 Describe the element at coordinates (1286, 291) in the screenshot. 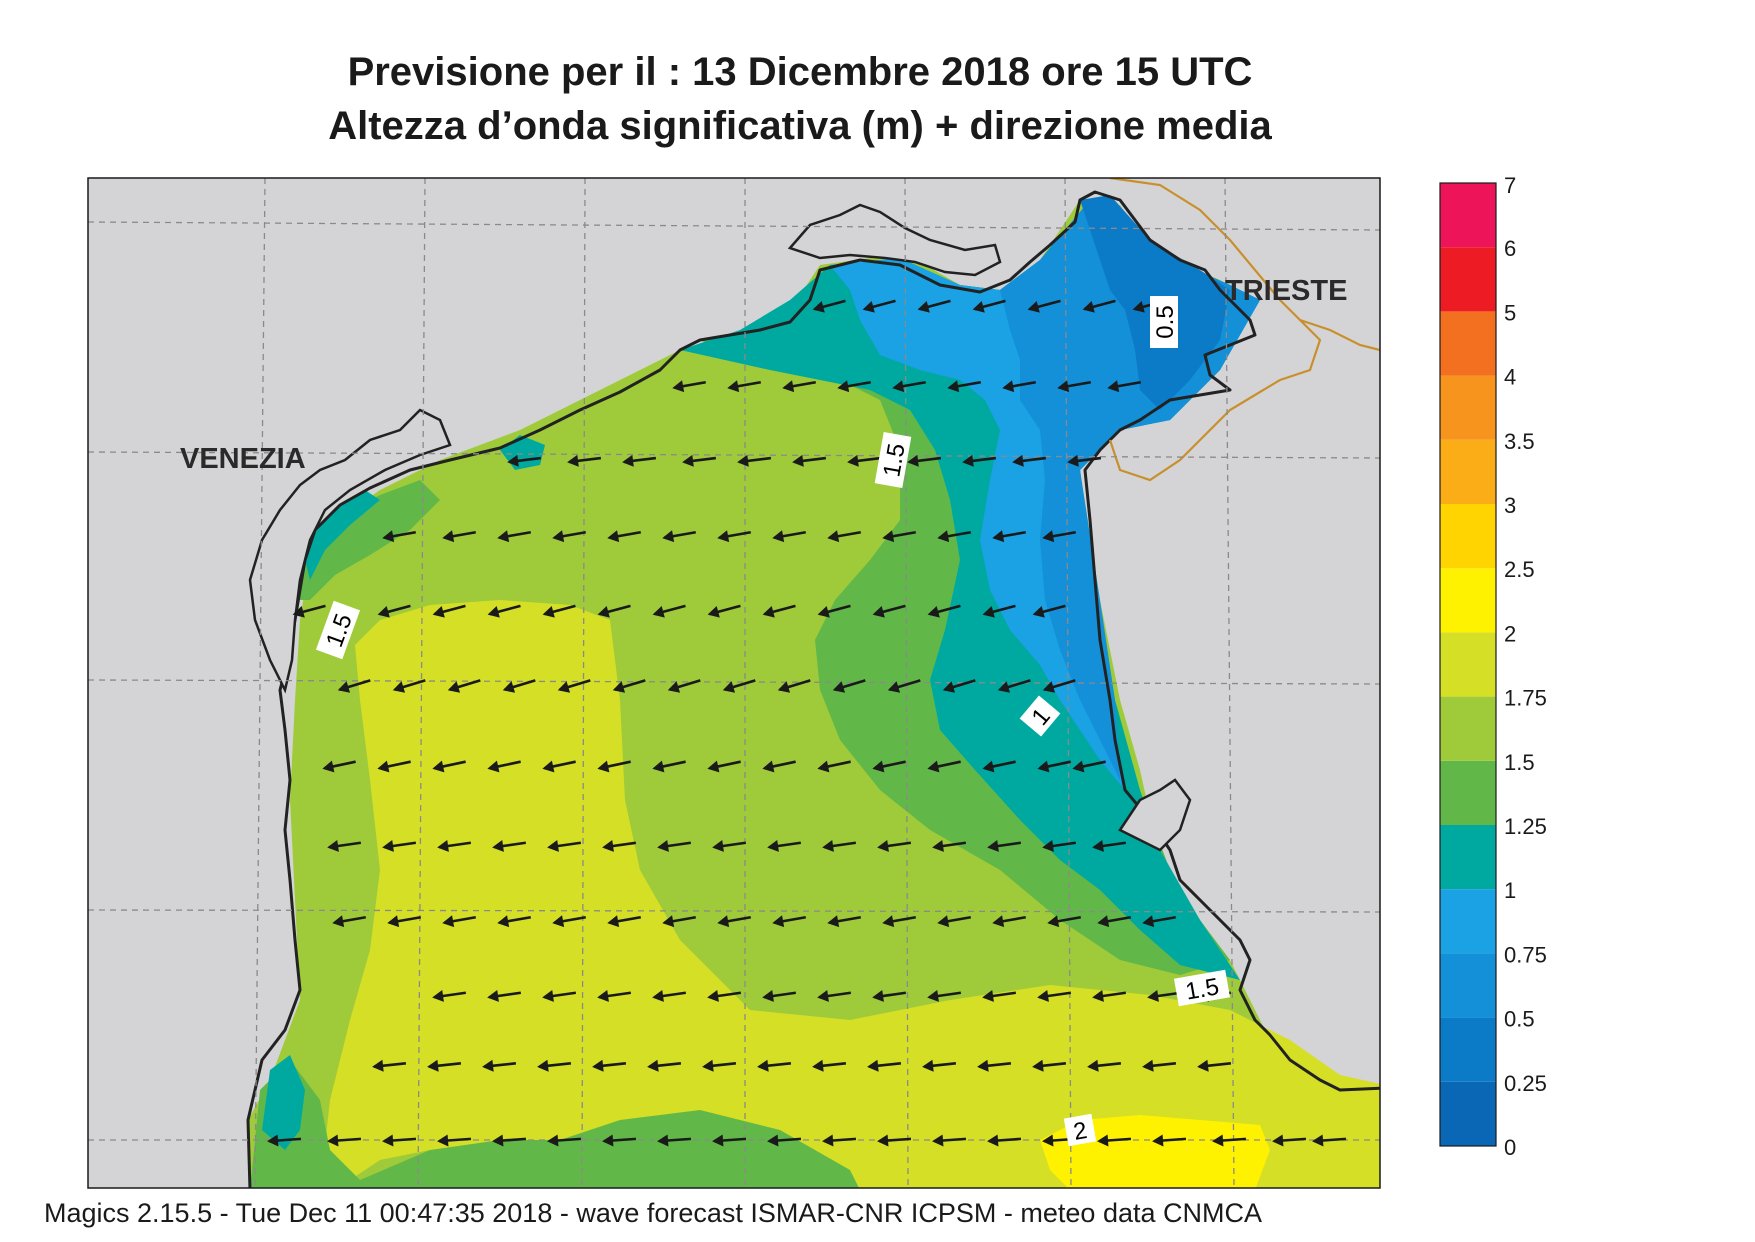

I see `city-label-trieste: TRIESTE` at that location.